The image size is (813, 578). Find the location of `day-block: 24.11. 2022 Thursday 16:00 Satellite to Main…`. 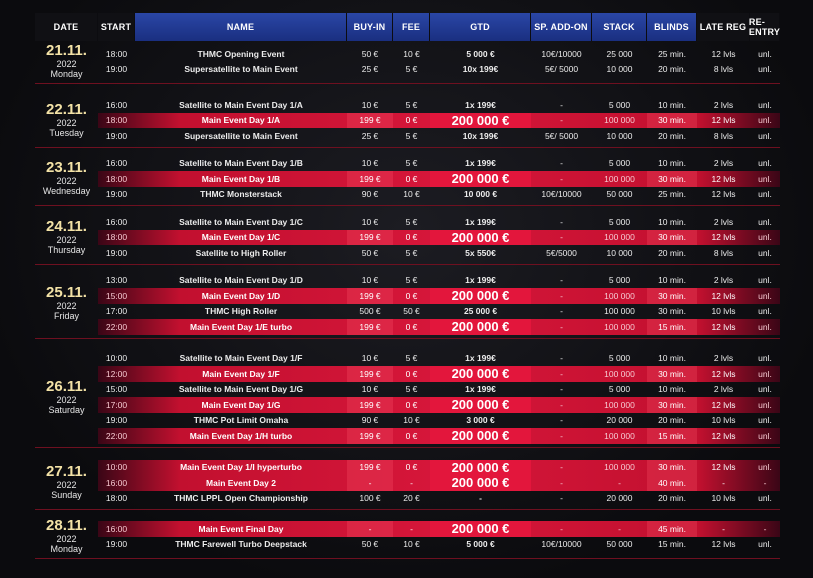

day-block: 24.11. 2022 Thursday 16:00 Satellite to Main… is located at coordinates (407, 236).